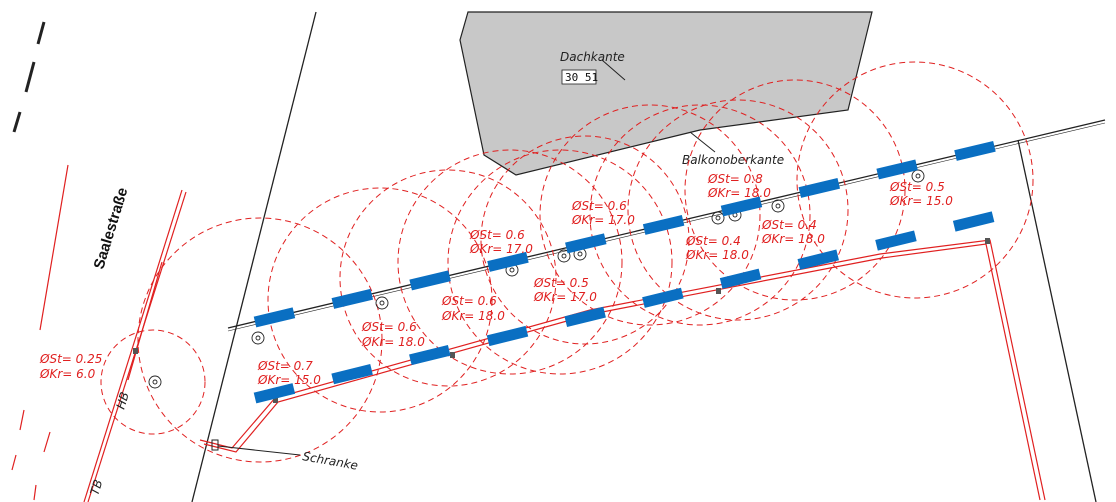 The width and height of the screenshot is (1116, 502). Describe the element at coordinates (99, 333) in the screenshot. I see `street-lines` at that location.